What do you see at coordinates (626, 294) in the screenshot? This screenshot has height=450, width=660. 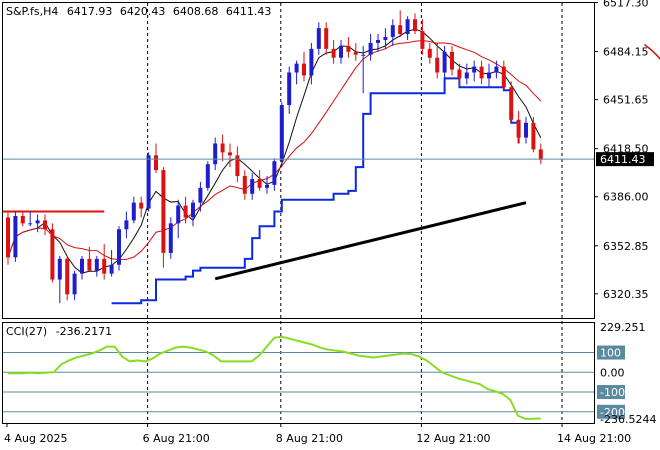 I see `price-tick-label: 6320.35` at bounding box center [626, 294].